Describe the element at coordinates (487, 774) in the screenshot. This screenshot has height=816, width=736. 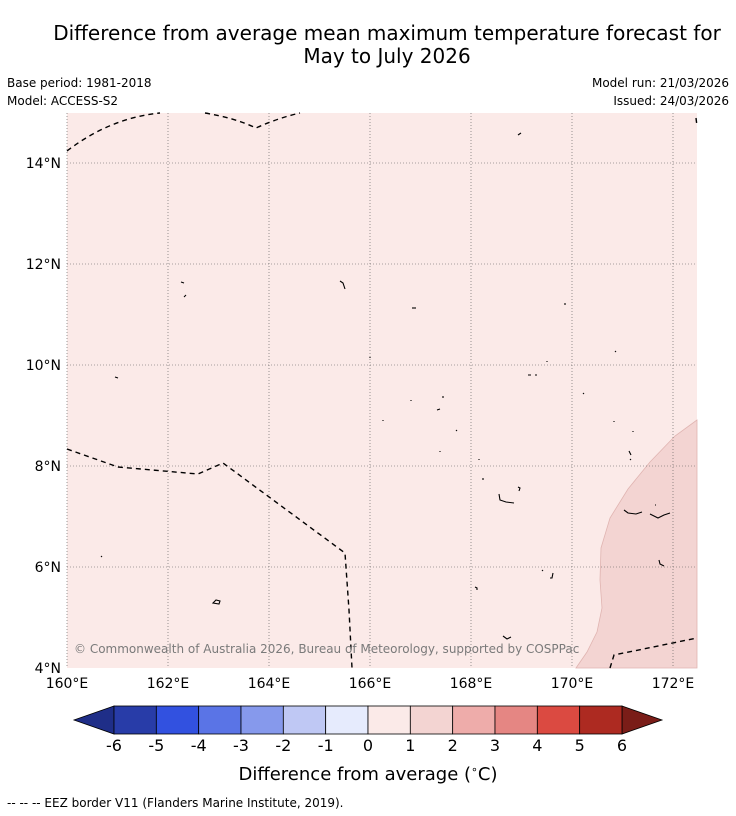
I see `colorbar-label-end: C)` at that location.